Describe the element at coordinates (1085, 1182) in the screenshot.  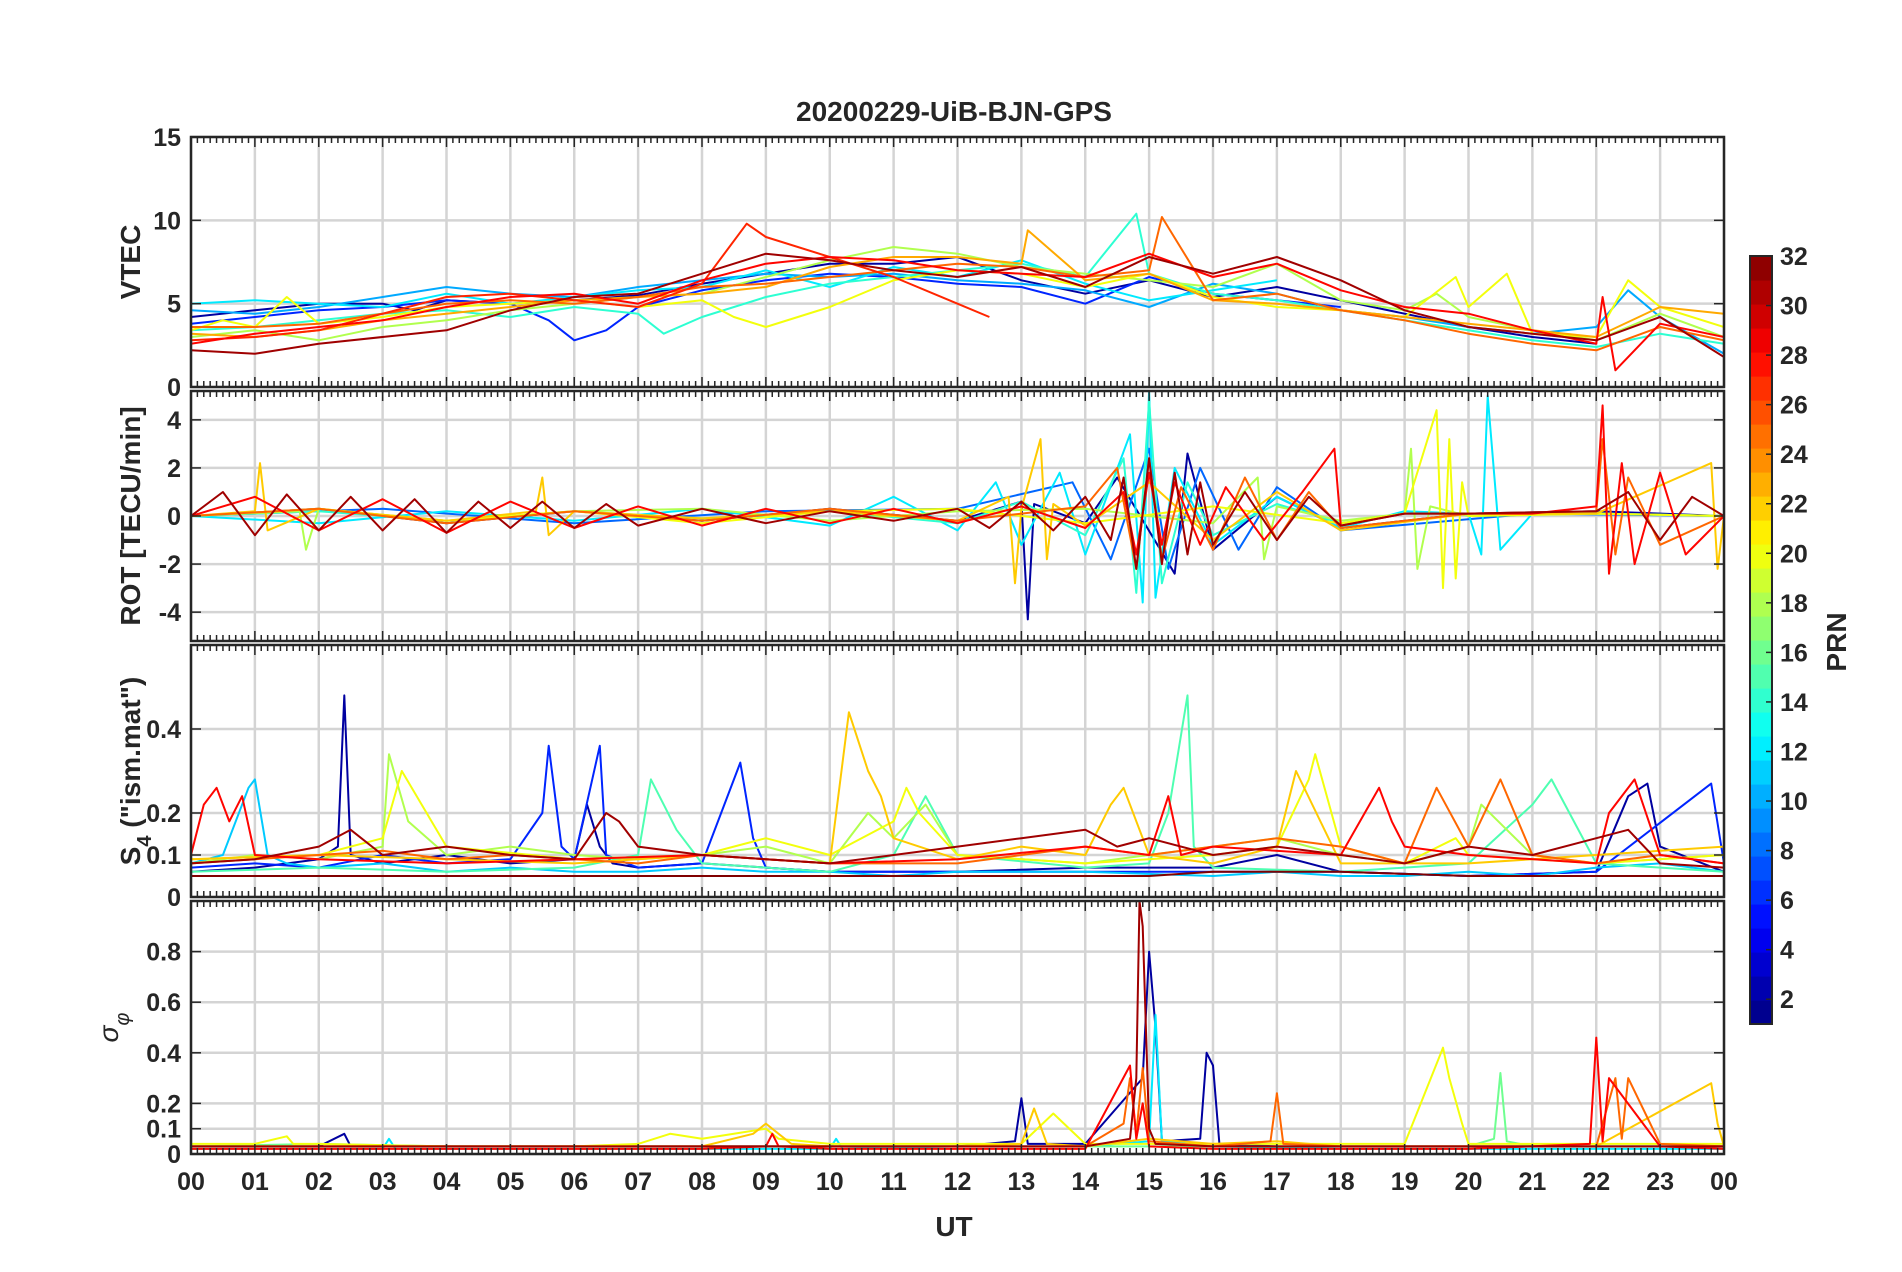
I see `x-tick-label: 14` at that location.